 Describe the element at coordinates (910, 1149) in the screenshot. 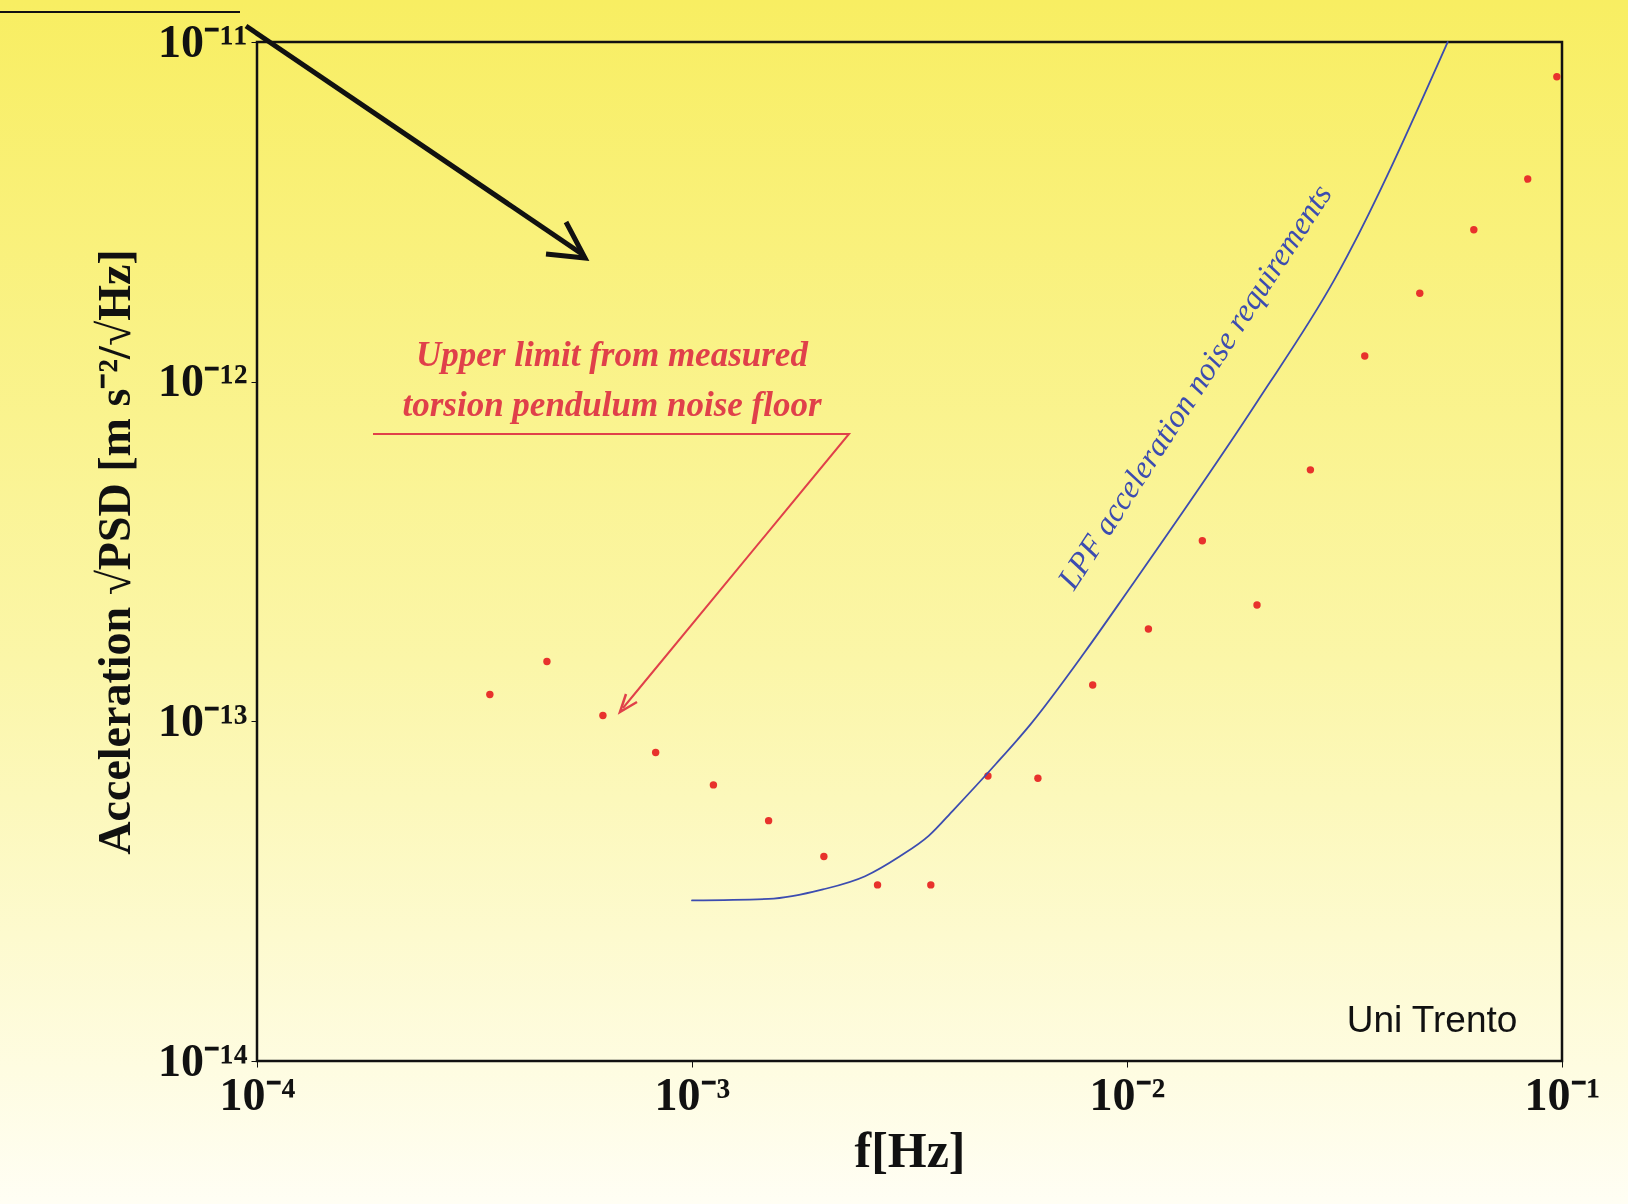

I see `x-axis-title: f[Hz]` at that location.